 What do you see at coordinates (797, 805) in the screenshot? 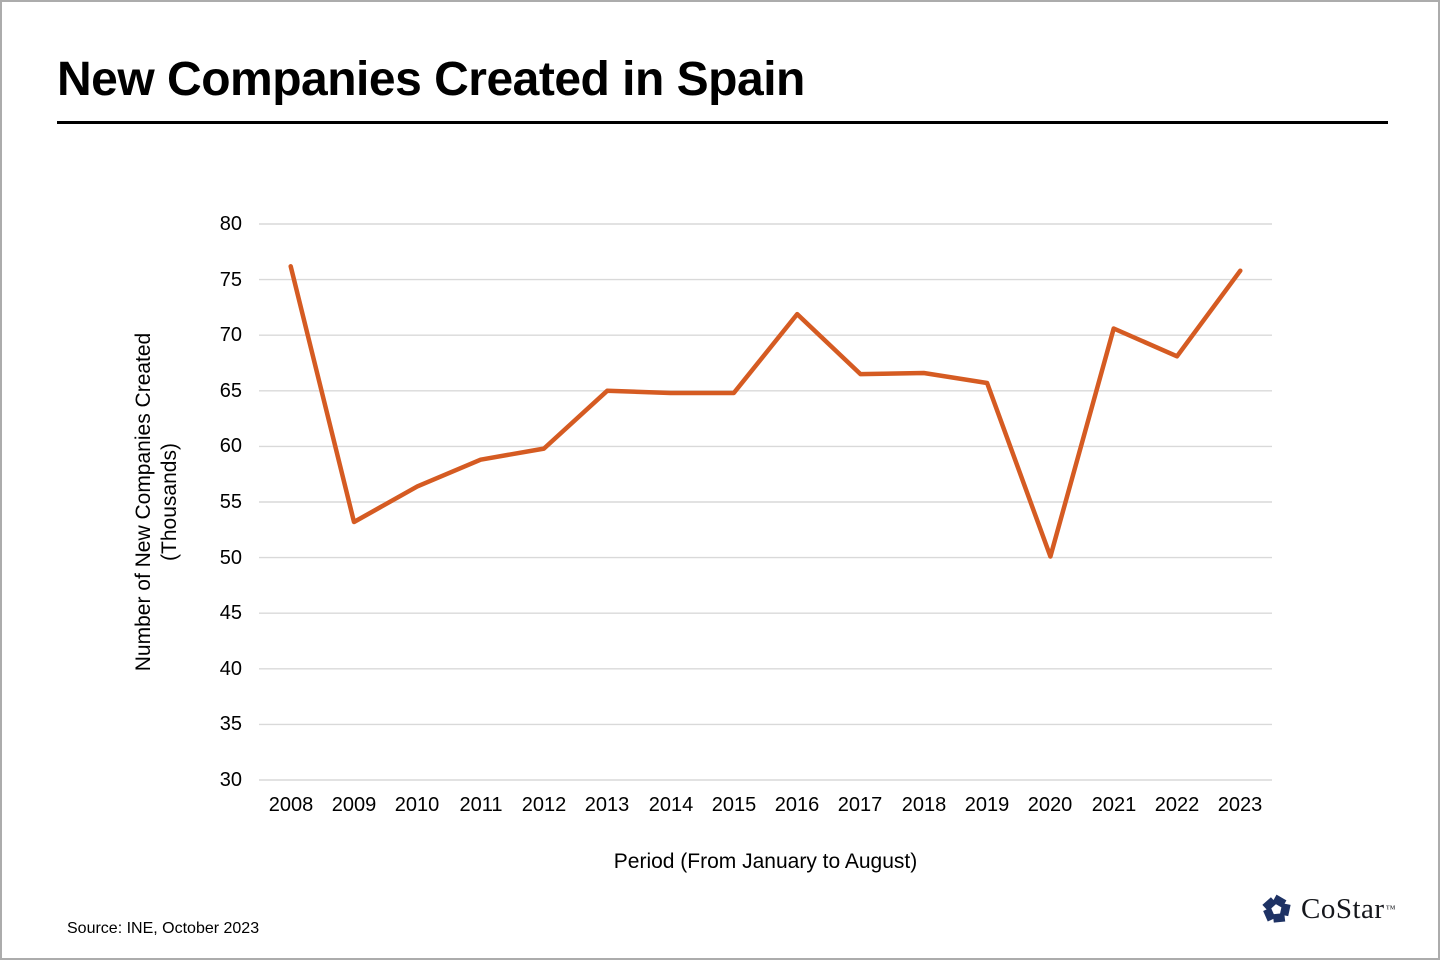
I see `x-tick-label: 2016` at bounding box center [797, 805].